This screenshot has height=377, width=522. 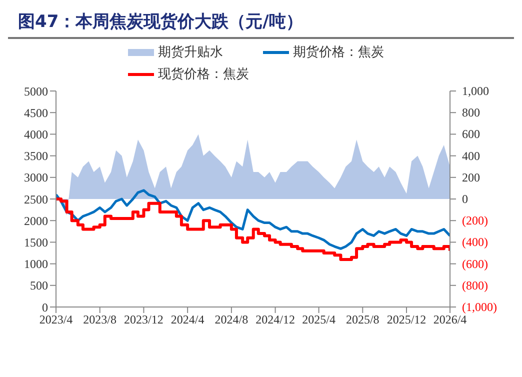 I want to click on line-series, so click(x=253, y=219).